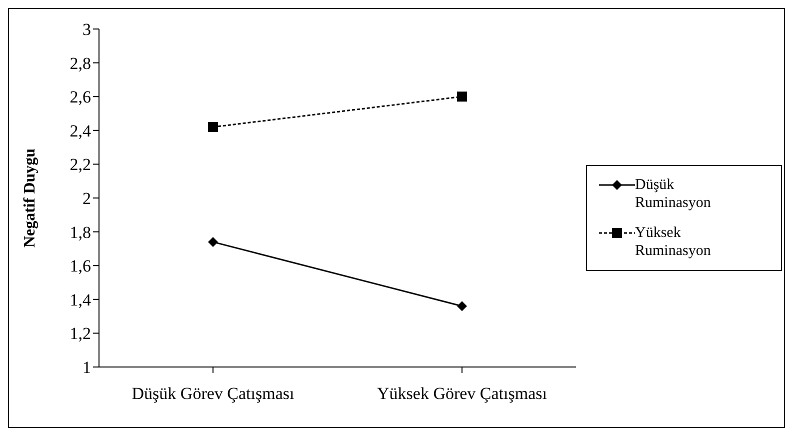  Describe the element at coordinates (80, 63) in the screenshot. I see `y-tick-label: 2,8` at that location.